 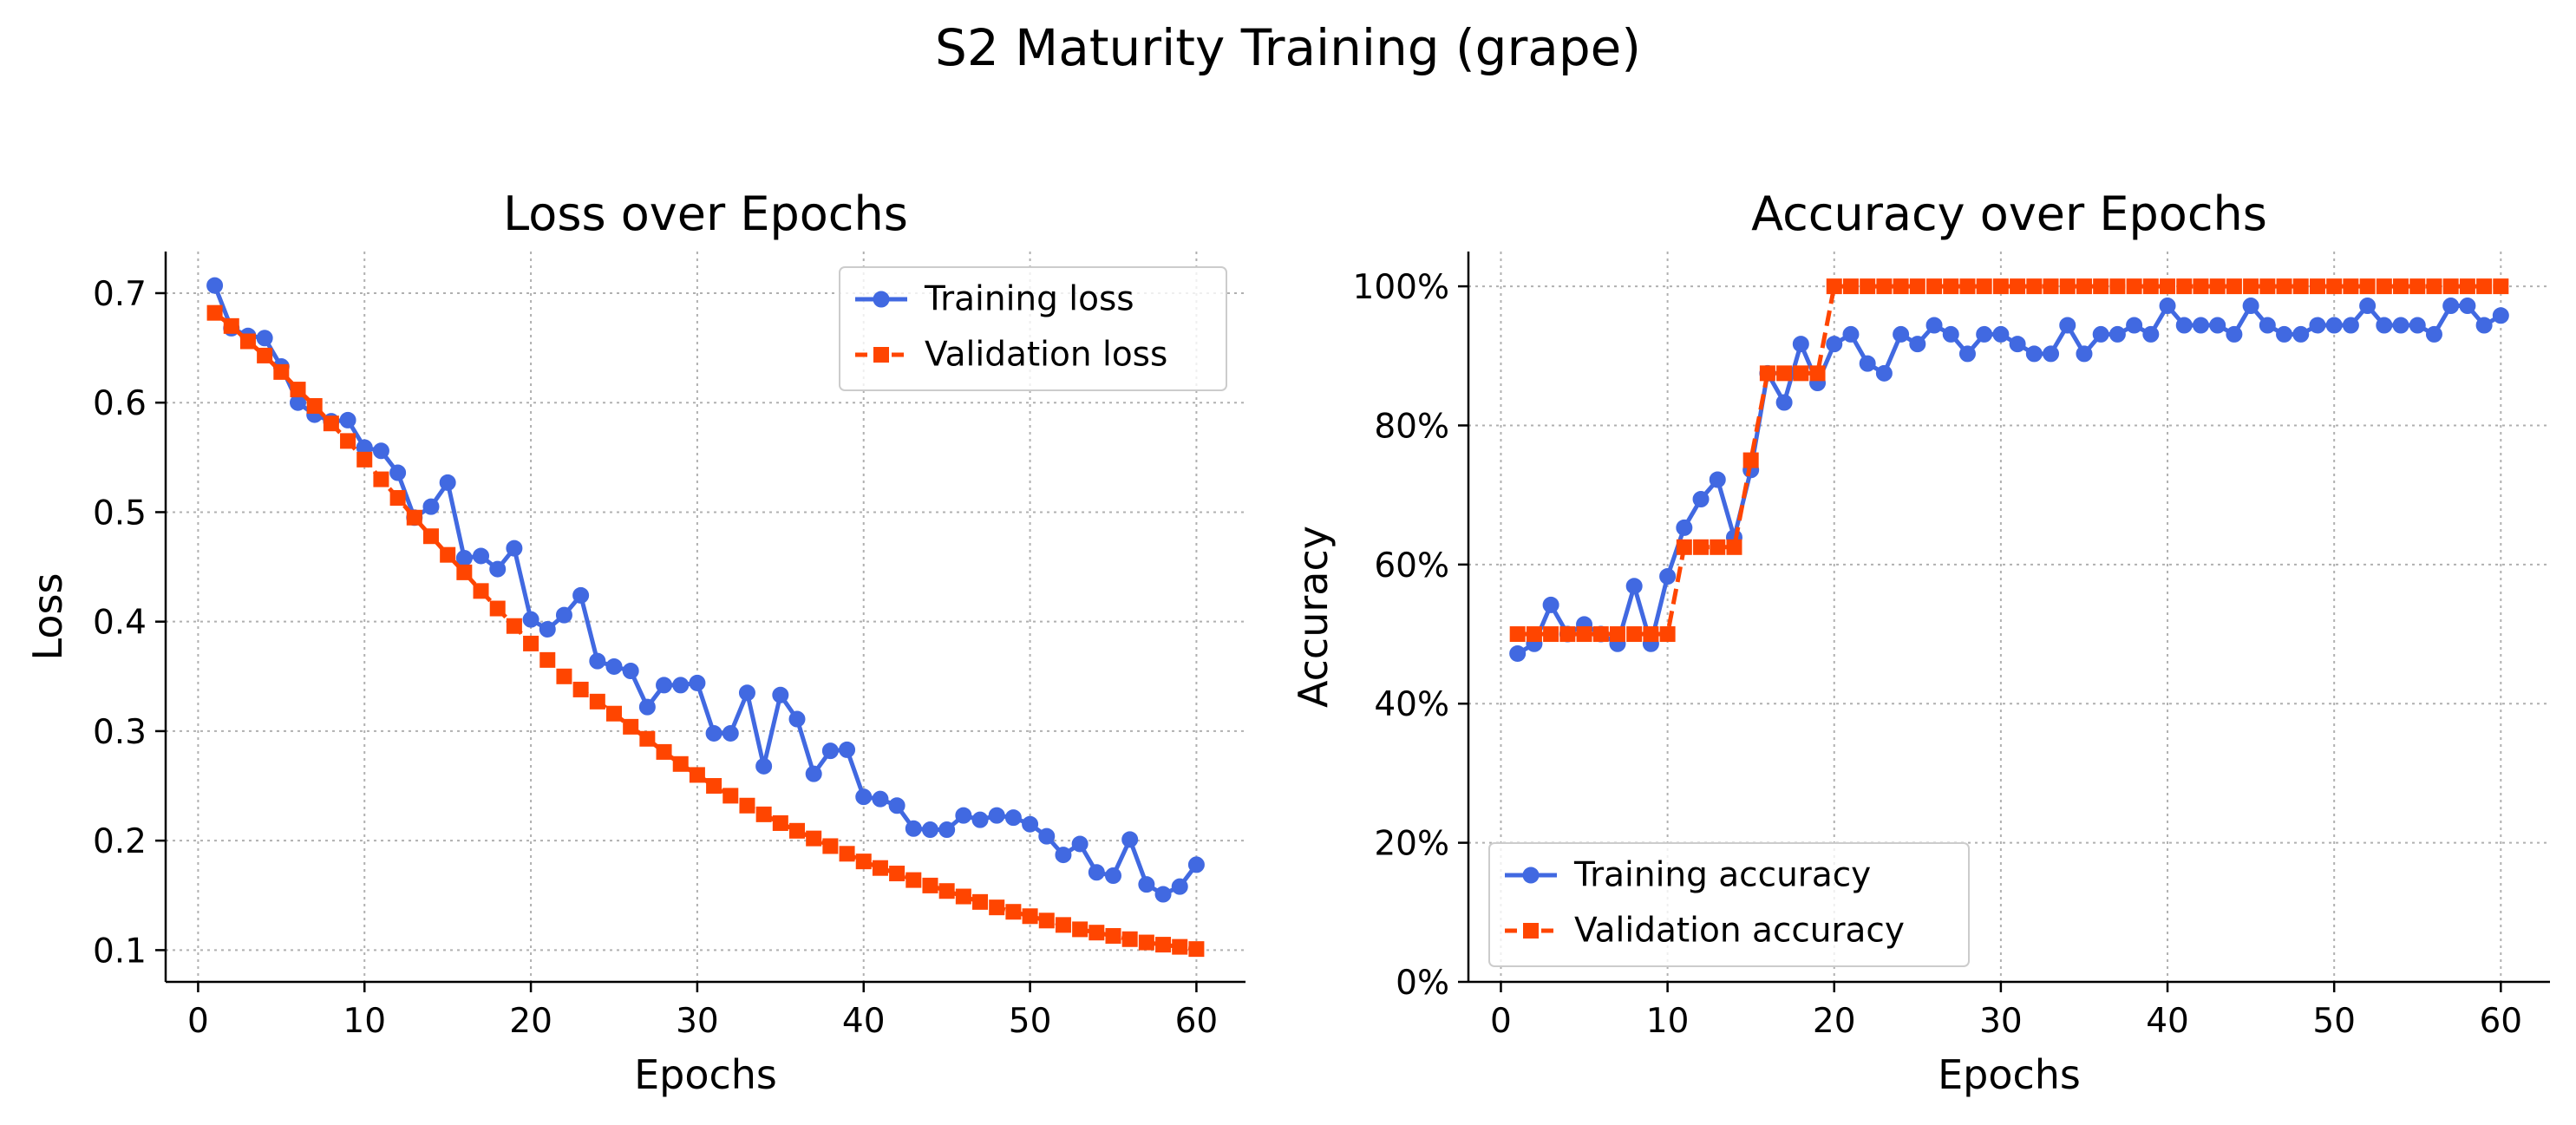 What do you see at coordinates (2009, 1074) in the screenshot?
I see `accuracy-chart-x-axis-label: Epochs` at bounding box center [2009, 1074].